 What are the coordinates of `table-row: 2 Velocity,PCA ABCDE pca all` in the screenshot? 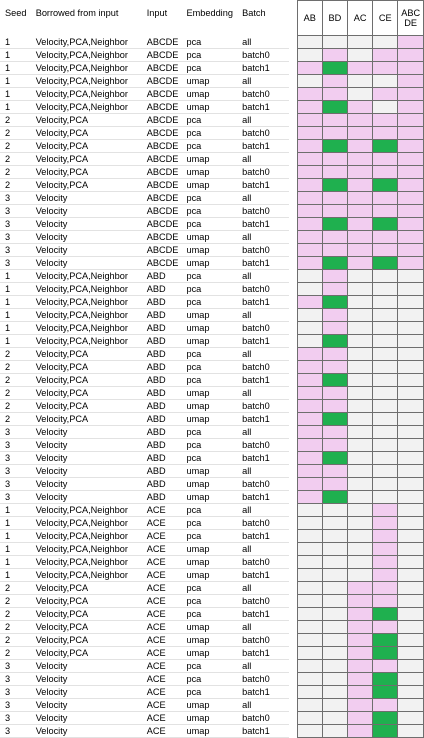 It's located at (212, 120).